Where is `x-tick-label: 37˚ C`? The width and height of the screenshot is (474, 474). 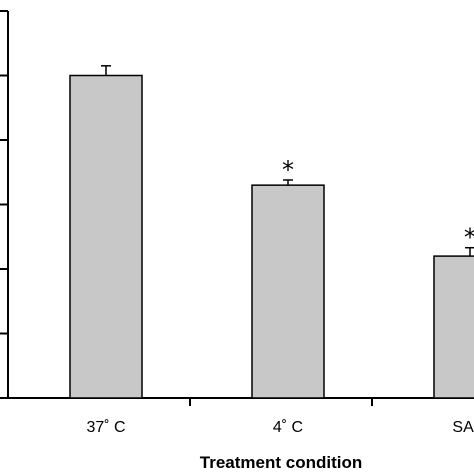 x-tick-label: 37˚ C is located at coordinates (105, 427).